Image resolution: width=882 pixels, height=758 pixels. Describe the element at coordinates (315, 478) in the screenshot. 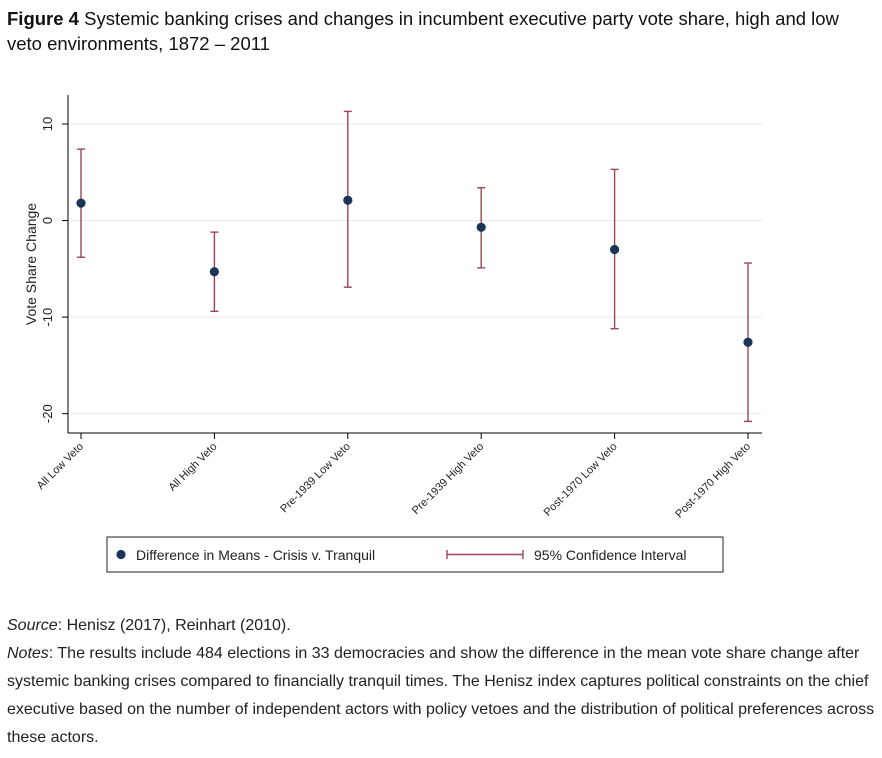

I see `x-tick-label: Pre-1939 Low Veto` at that location.